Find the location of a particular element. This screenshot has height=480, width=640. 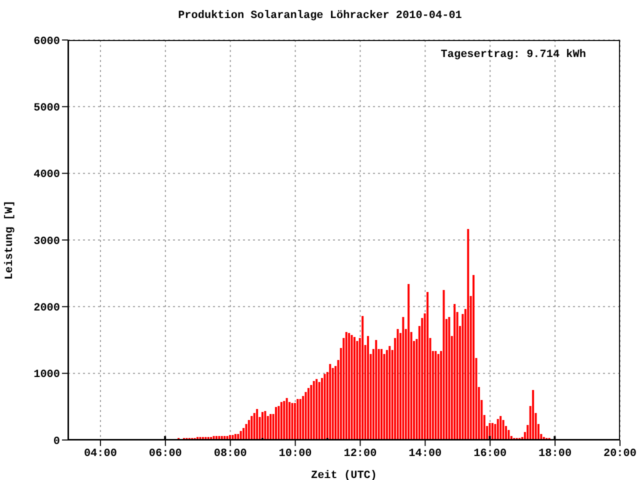

x-tick-label: 14:00 is located at coordinates (425, 454).